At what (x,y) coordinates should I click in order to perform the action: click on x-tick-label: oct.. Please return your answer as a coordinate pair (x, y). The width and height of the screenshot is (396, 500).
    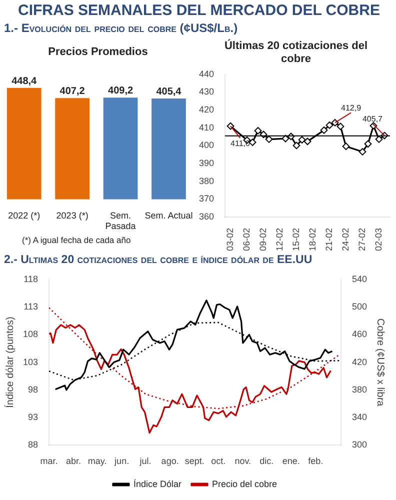
    Looking at the image, I should click on (218, 461).